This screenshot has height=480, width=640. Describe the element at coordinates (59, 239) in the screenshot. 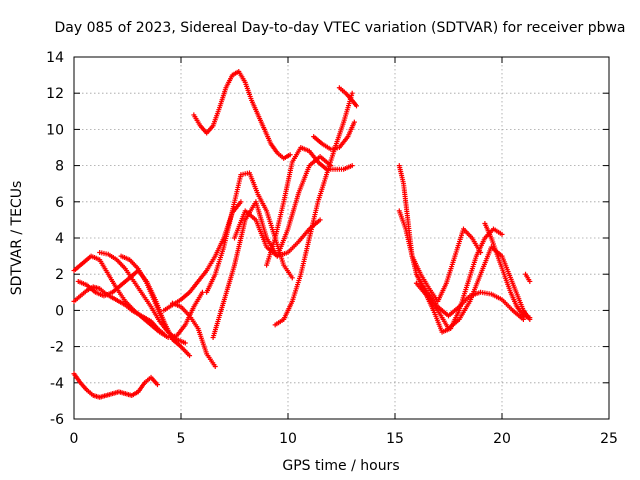

I see `y-tick-label: 4` at that location.